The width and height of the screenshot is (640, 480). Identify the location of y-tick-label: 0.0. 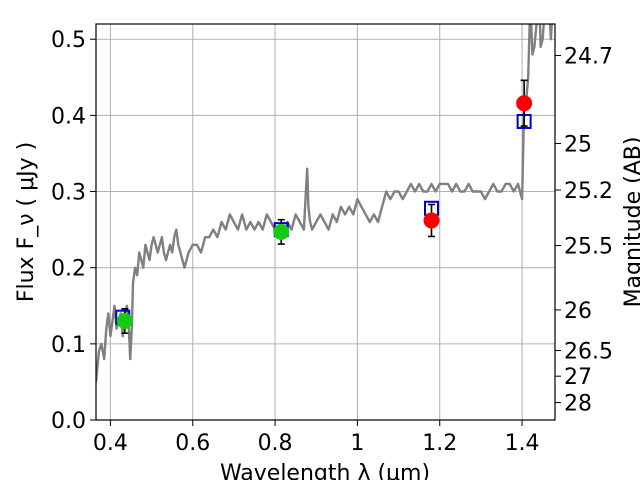
(68, 421).